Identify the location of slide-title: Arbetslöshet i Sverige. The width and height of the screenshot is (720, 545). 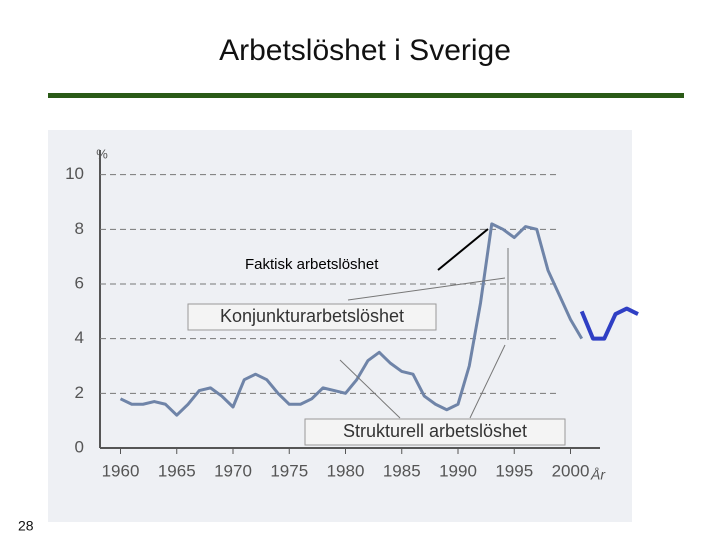
(365, 50).